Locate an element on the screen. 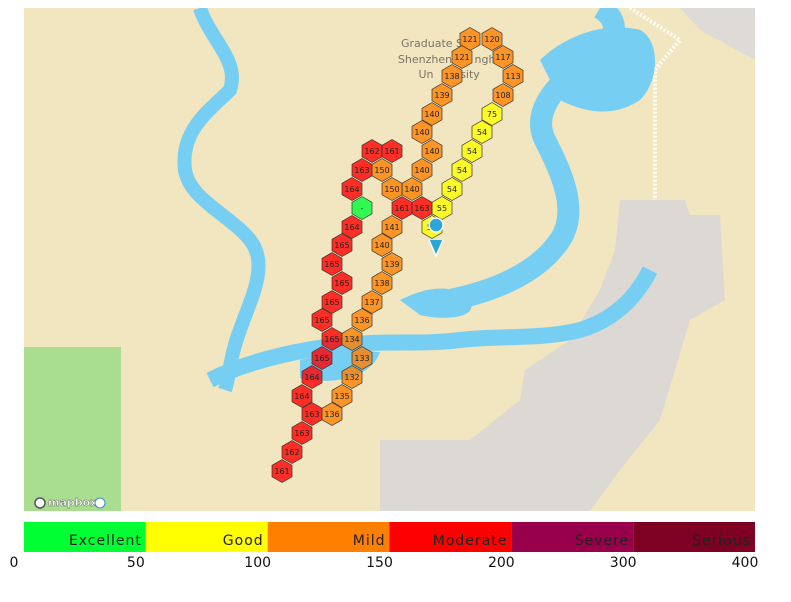 This screenshot has height=602, width=791. info-button is located at coordinates (100, 503).